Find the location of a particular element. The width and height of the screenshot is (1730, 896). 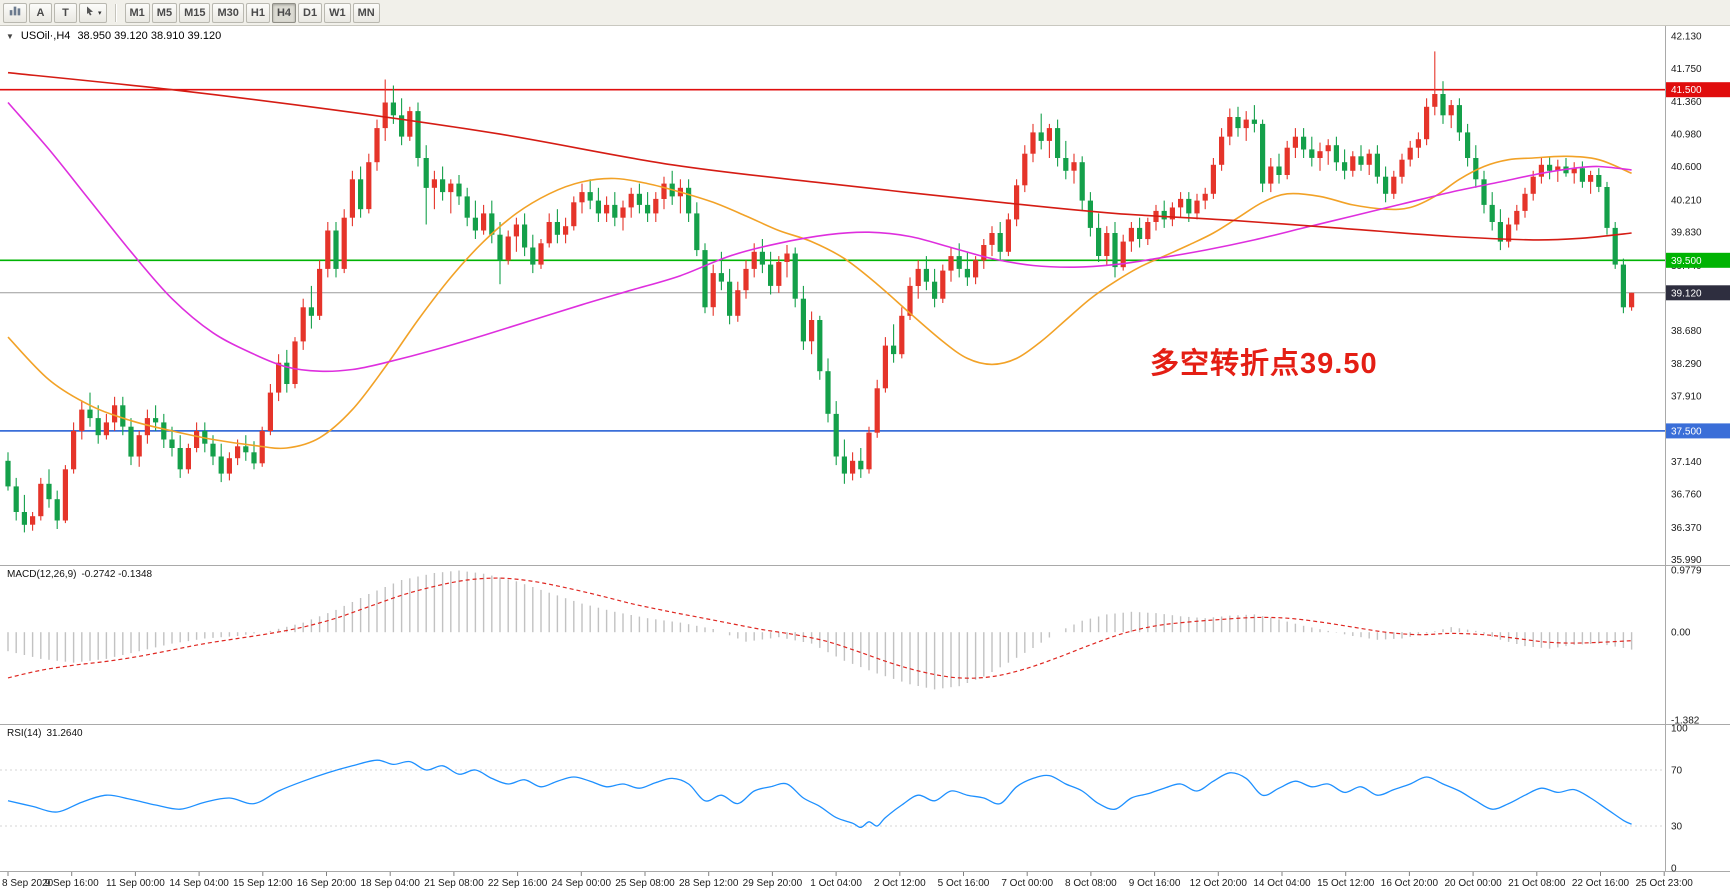

svg-text: 22 Sep 16:00 is located at coordinates (518, 883).